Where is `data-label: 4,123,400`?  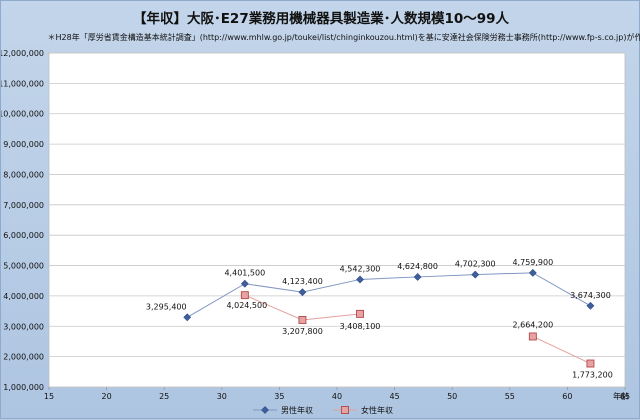 data-label: 4,123,400 is located at coordinates (302, 281).